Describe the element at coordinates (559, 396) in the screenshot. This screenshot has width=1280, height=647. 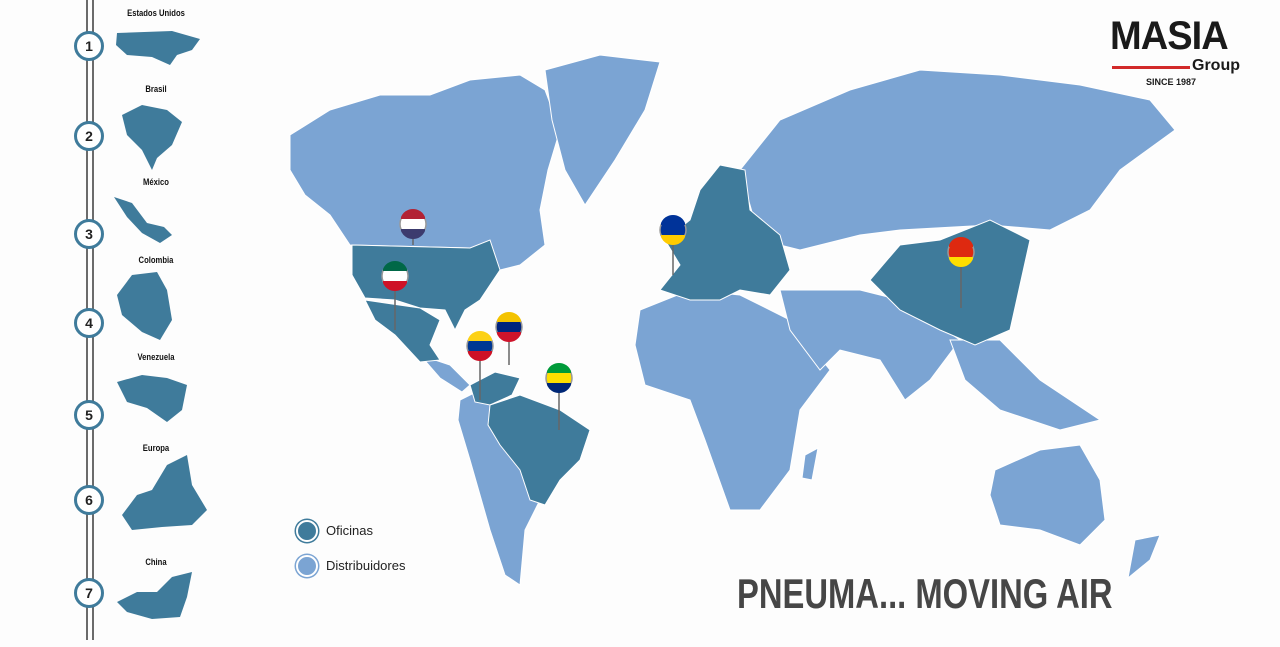
I see `brazil-flag-pin-icon` at that location.